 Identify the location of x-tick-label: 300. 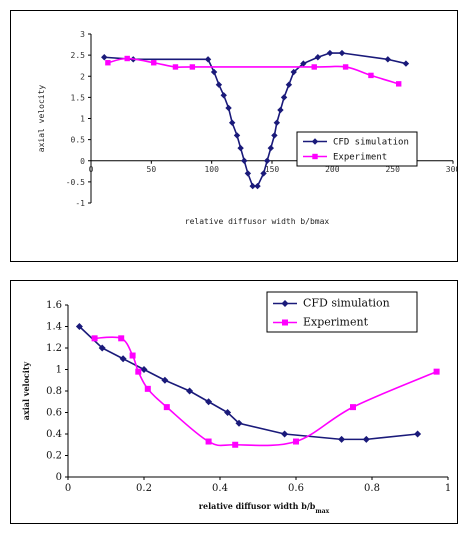
(451, 169).